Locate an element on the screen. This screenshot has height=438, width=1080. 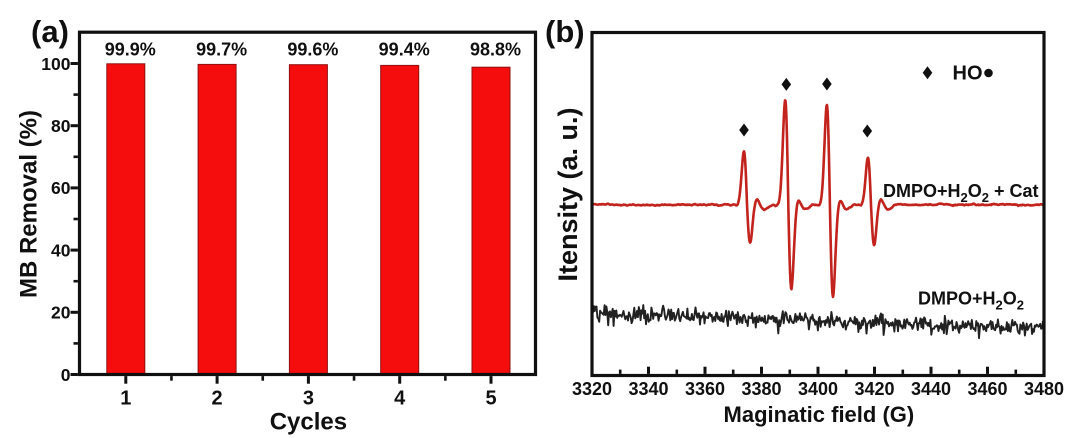
svg-text: 98.8% is located at coordinates (495, 50).